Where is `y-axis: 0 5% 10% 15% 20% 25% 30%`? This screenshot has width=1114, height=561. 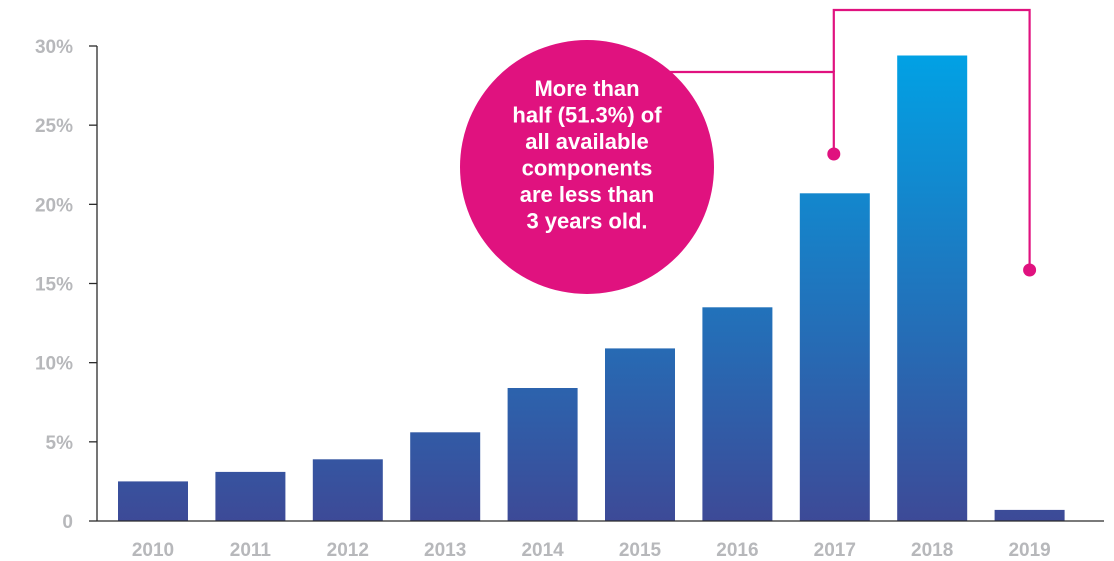 y-axis: 0 5% 10% 15% 20% 25% 30% is located at coordinates (66, 285).